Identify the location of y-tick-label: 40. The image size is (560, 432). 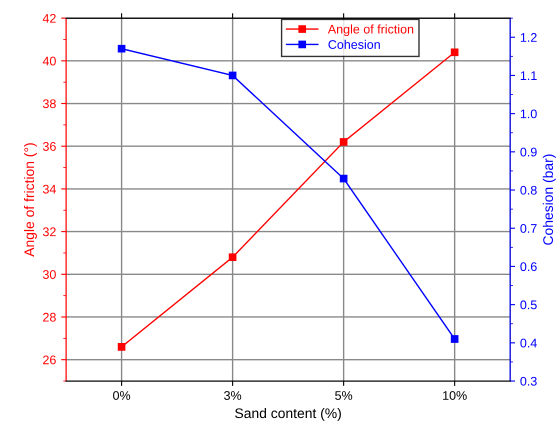
(49, 61).